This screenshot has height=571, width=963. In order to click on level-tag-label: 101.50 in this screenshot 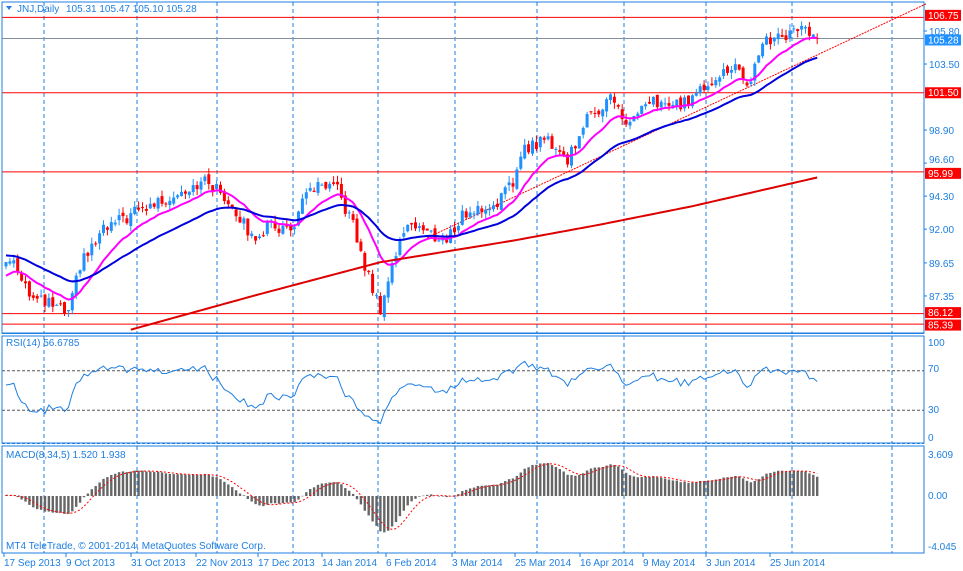, I will do `click(943, 93)`.